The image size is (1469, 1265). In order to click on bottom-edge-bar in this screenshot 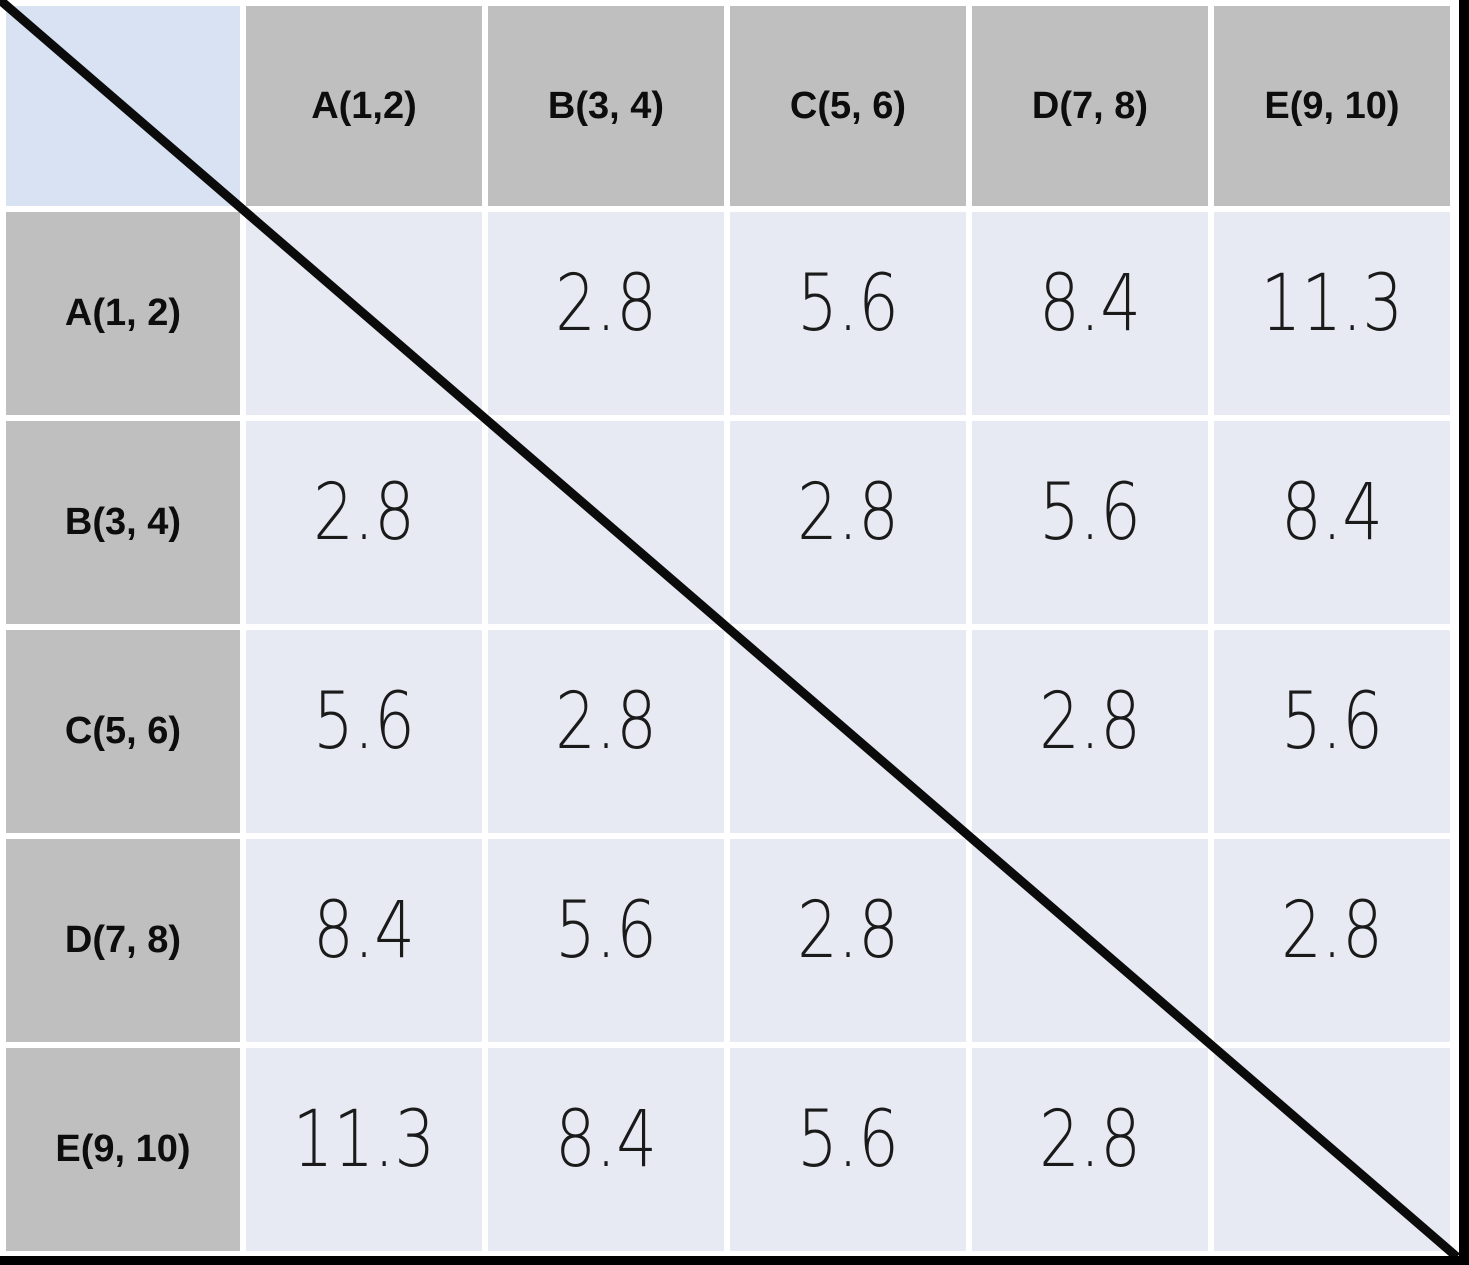, I will do `click(734, 1260)`.